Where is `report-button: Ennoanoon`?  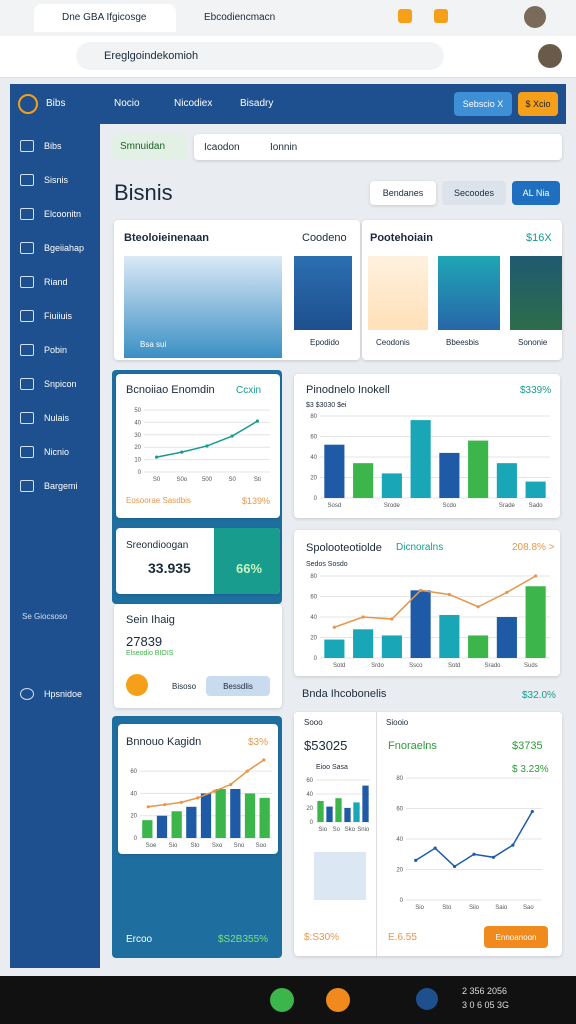 report-button: Ennoanoon is located at coordinates (516, 937).